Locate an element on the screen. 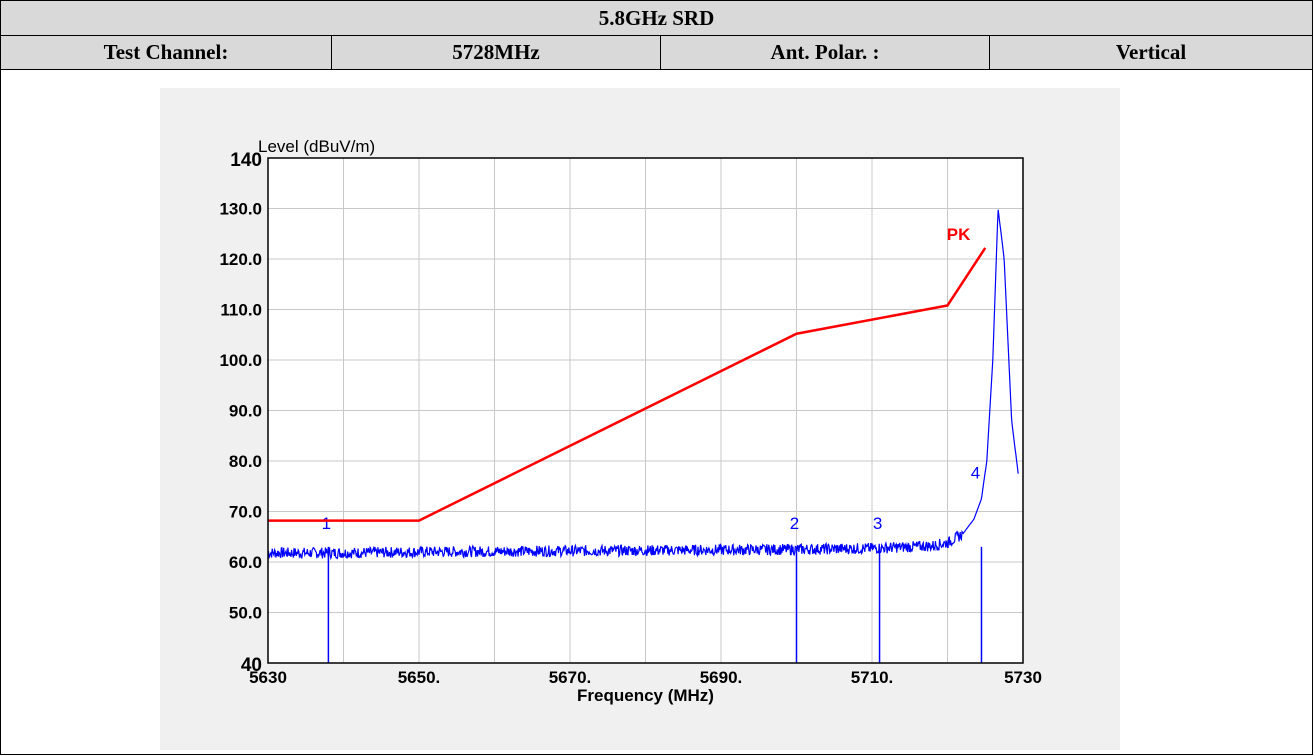  marker-label-2: 2 is located at coordinates (794, 523).